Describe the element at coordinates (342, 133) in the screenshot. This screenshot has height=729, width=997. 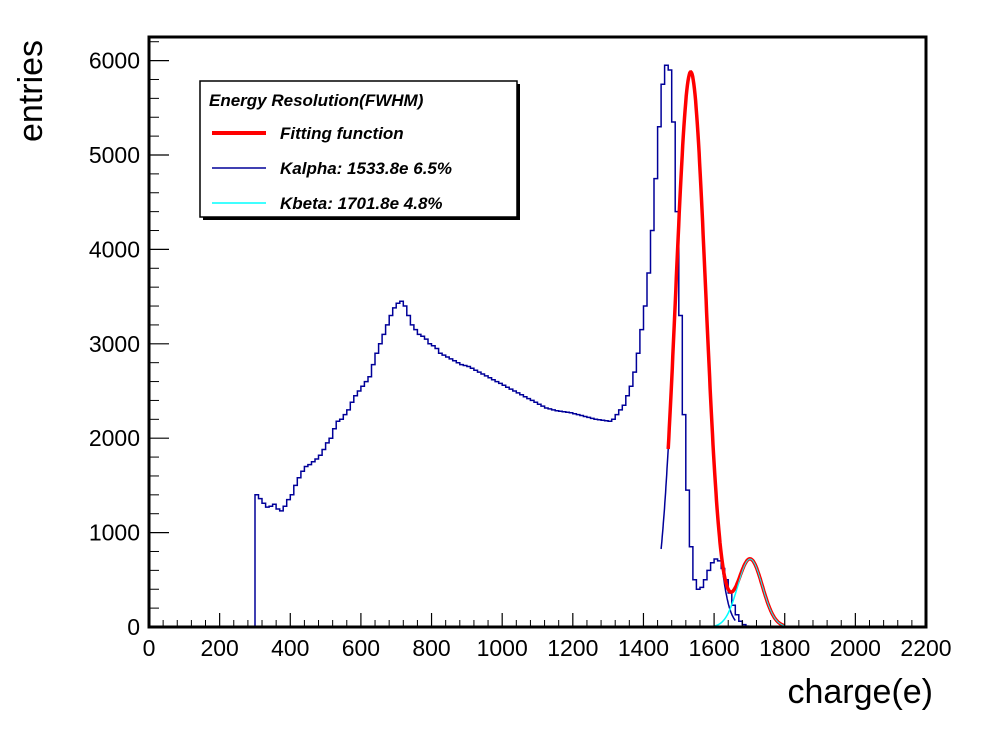
I see `legend-entry-fit: Fitting function` at that location.